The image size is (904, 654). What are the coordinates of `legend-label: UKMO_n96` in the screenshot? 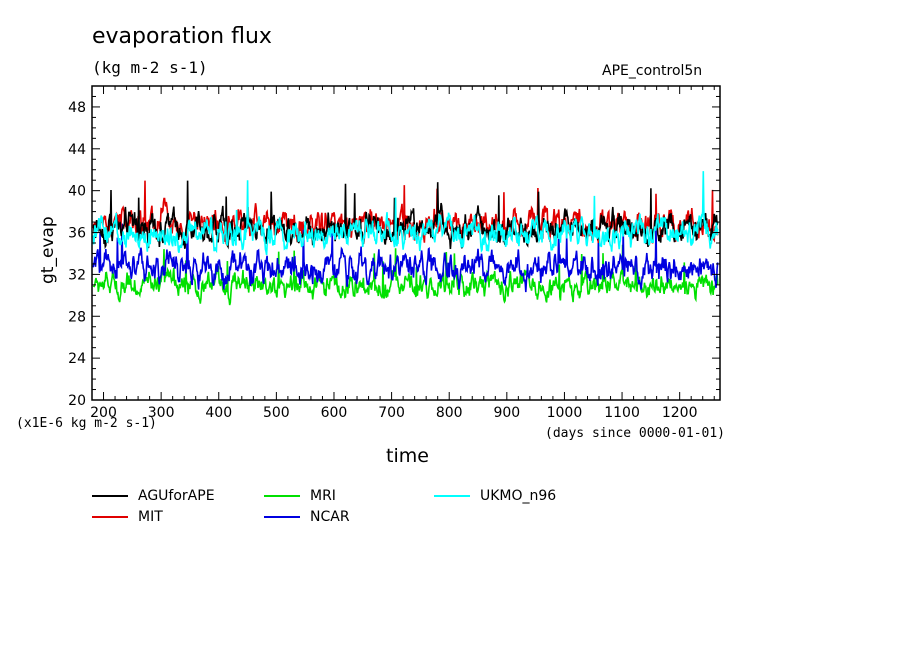 It's located at (518, 496).